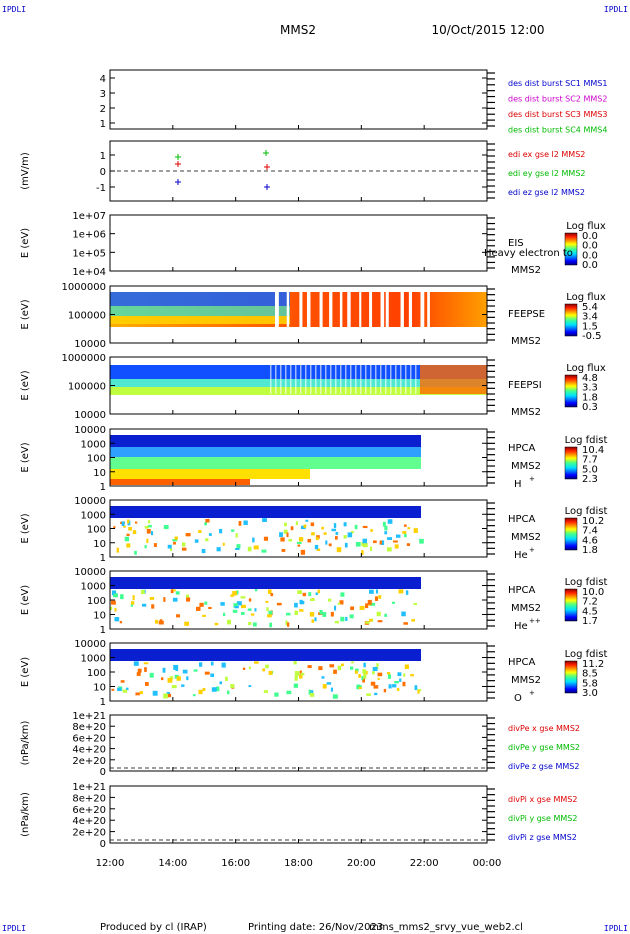  Describe the element at coordinates (487, 863) in the screenshot. I see `x-tick-label: 00:00` at that location.